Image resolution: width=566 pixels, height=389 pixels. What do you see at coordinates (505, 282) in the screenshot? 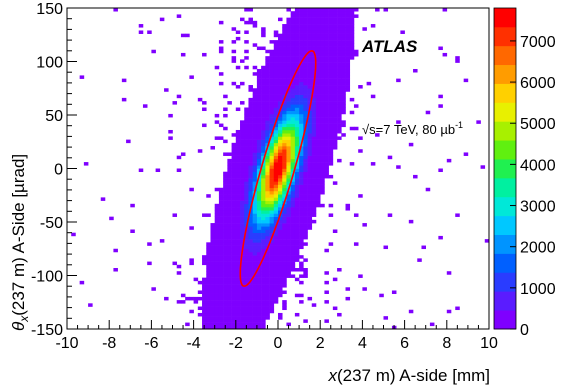
I see `color-bar-segment` at bounding box center [505, 282].